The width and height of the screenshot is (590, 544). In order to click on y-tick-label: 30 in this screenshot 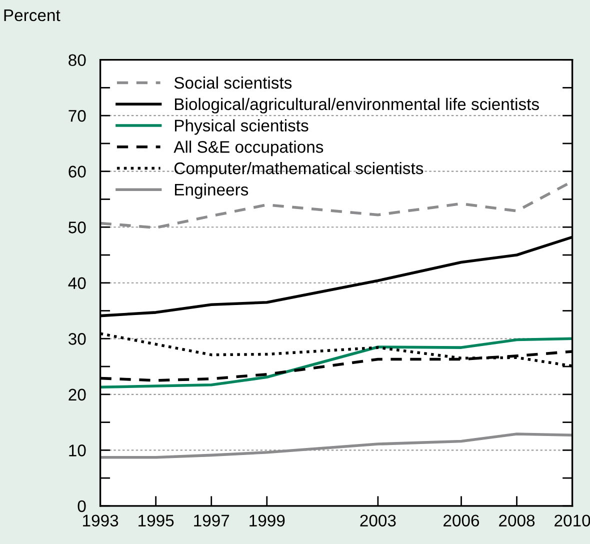, I will do `click(77, 339)`.